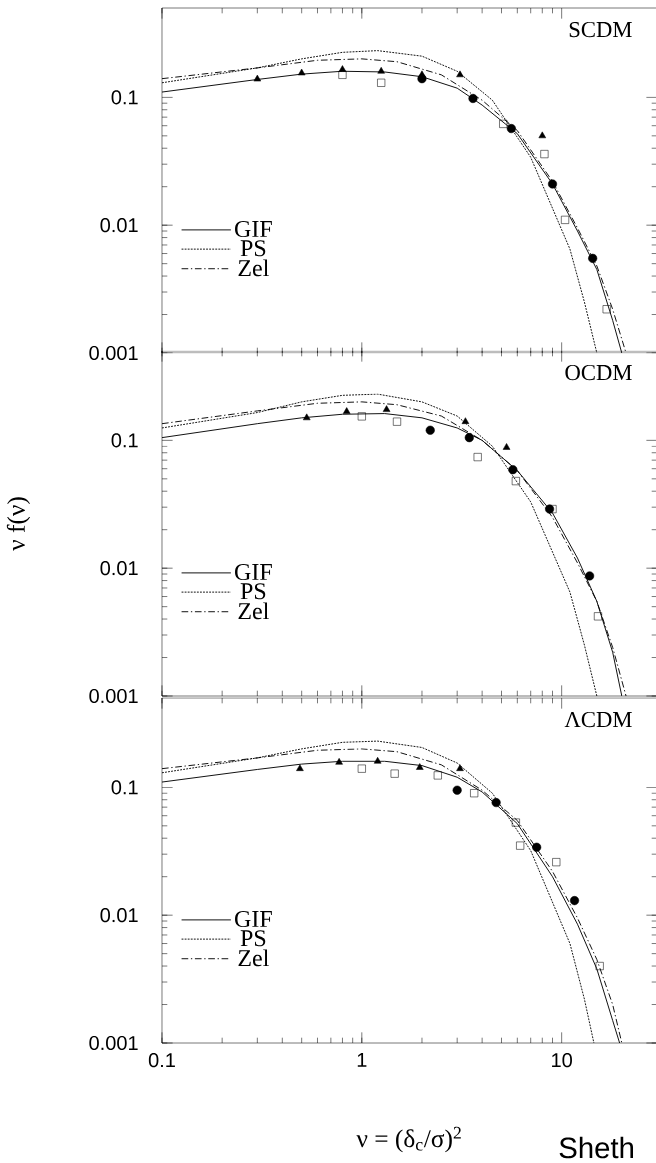  What do you see at coordinates (600, 29) in the screenshot?
I see `chart-title: SCDM` at bounding box center [600, 29].